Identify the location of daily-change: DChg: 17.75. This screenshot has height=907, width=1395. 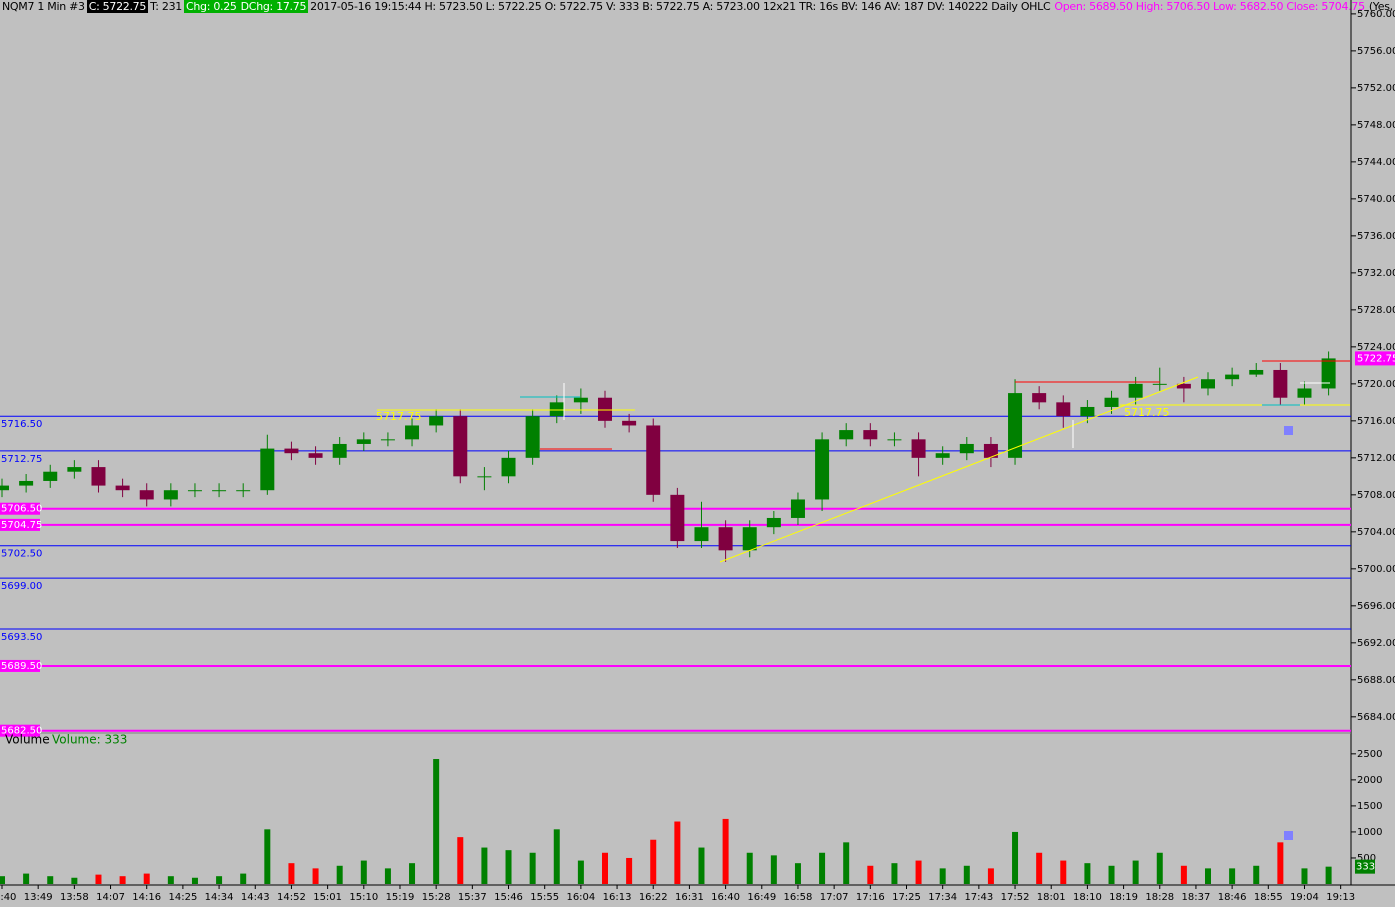
(273, 6).